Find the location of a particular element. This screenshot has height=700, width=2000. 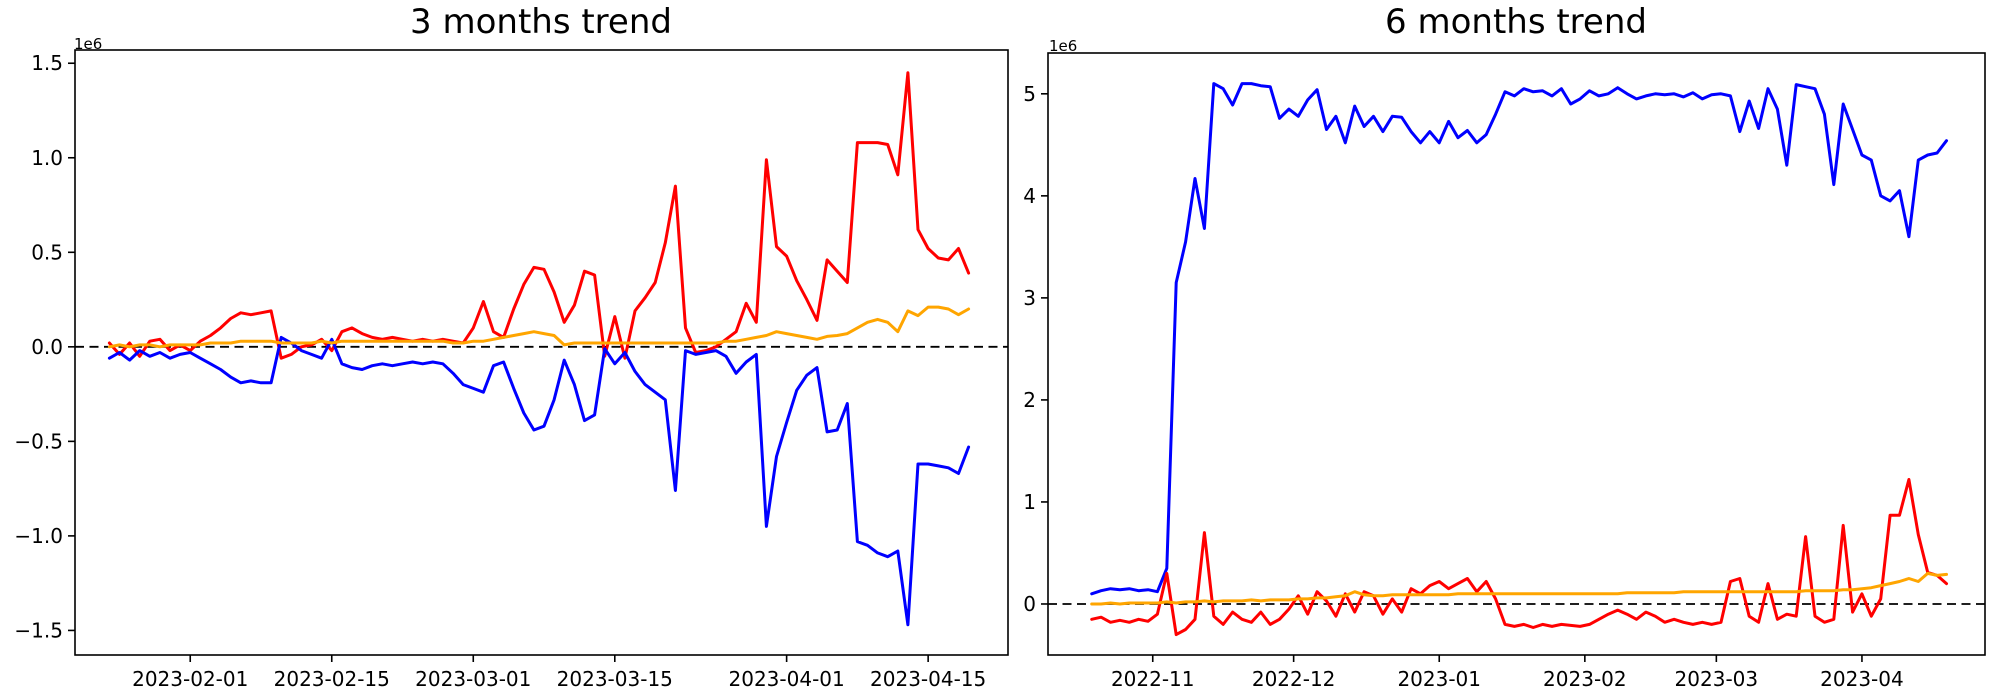

y-tick-label: 5 is located at coordinates (1029, 94).